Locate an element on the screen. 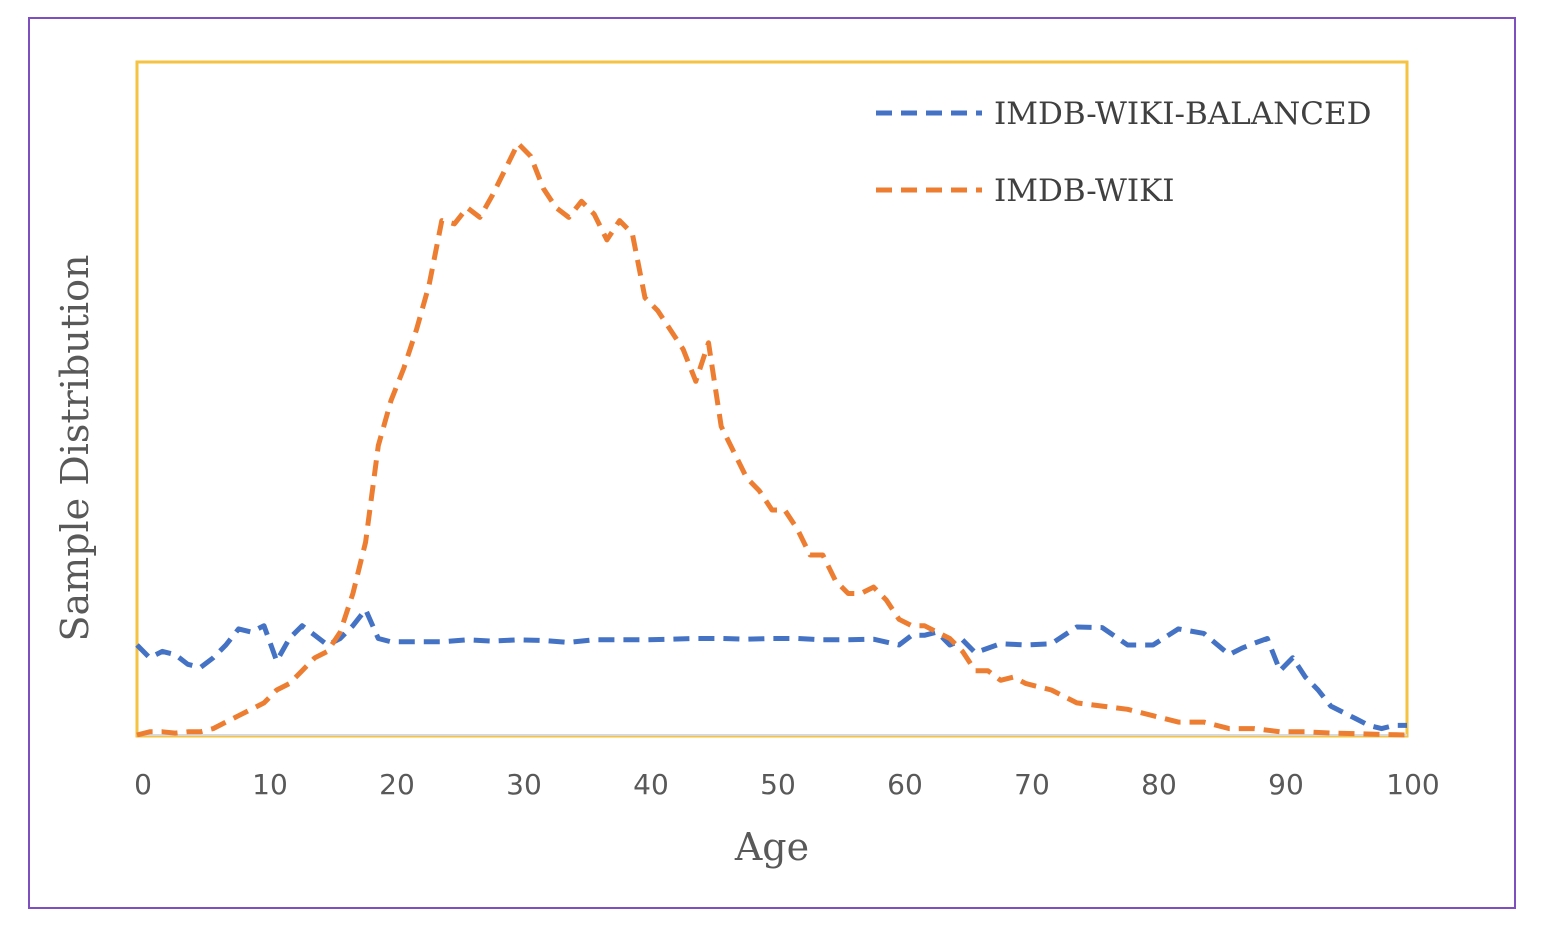  legend-label-imdb-wiki: IMDB-WIKI is located at coordinates (1084, 191).